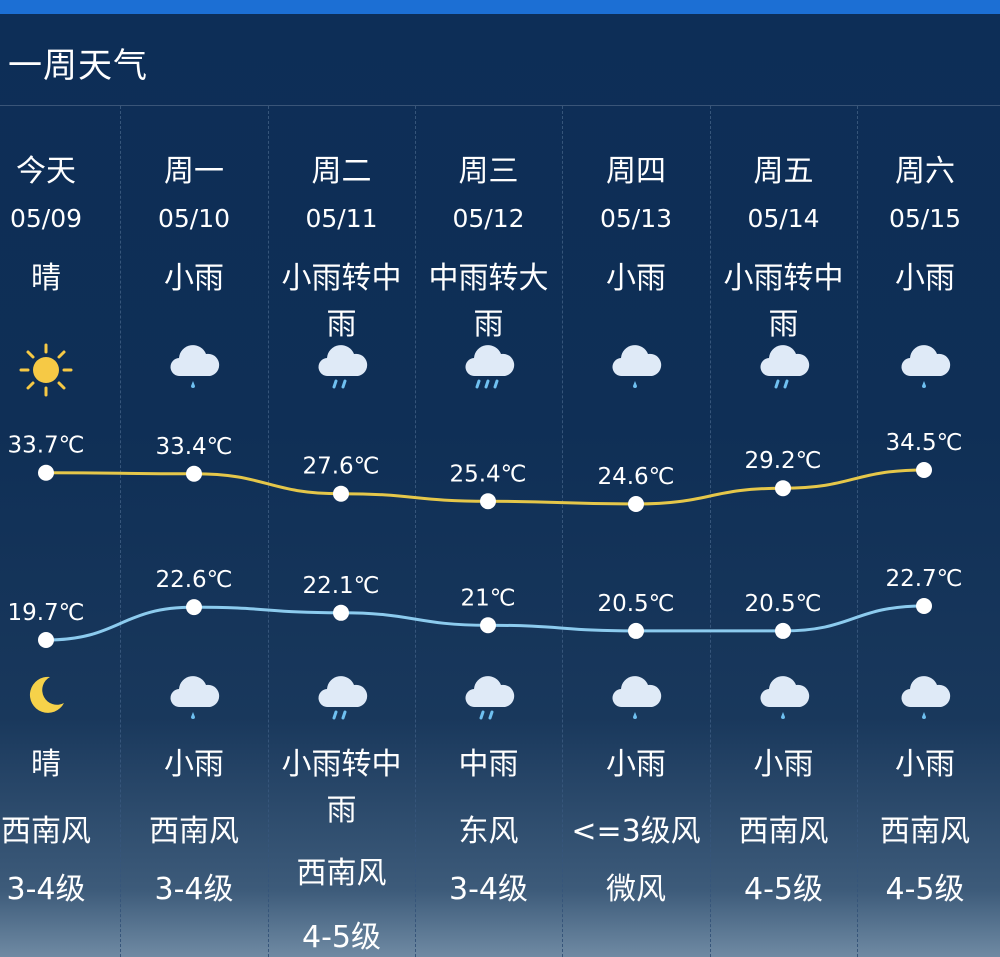  What do you see at coordinates (193, 447) in the screenshot?
I see `high-temp-label: 33.4℃` at bounding box center [193, 447].